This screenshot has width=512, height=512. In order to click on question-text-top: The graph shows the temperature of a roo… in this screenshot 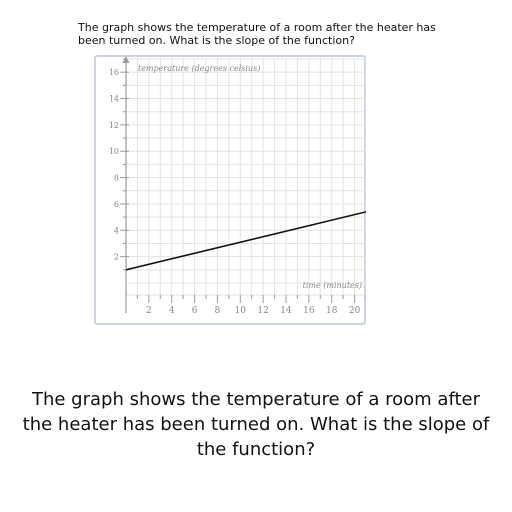, I will do `click(257, 34)`.